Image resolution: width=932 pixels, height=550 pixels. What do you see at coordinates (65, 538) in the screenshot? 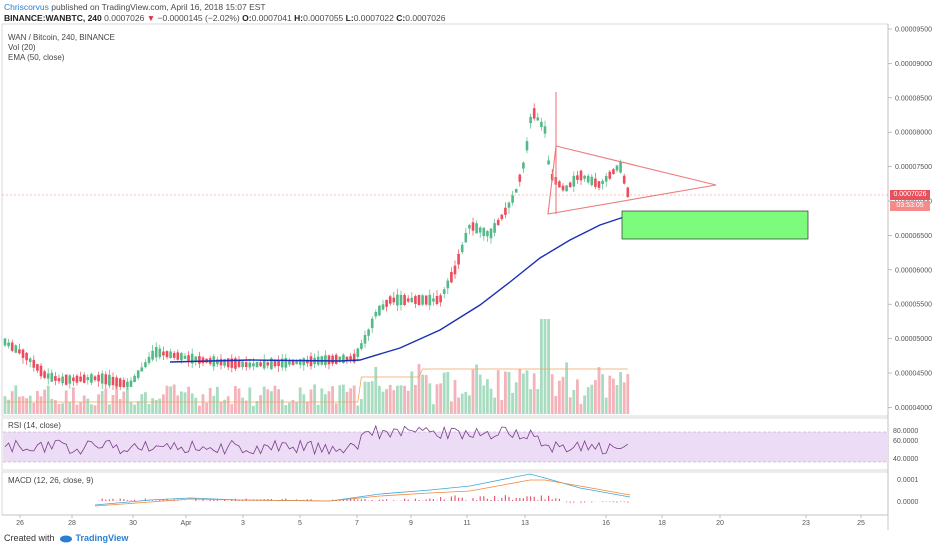
I see `cloud-icon` at bounding box center [65, 538].